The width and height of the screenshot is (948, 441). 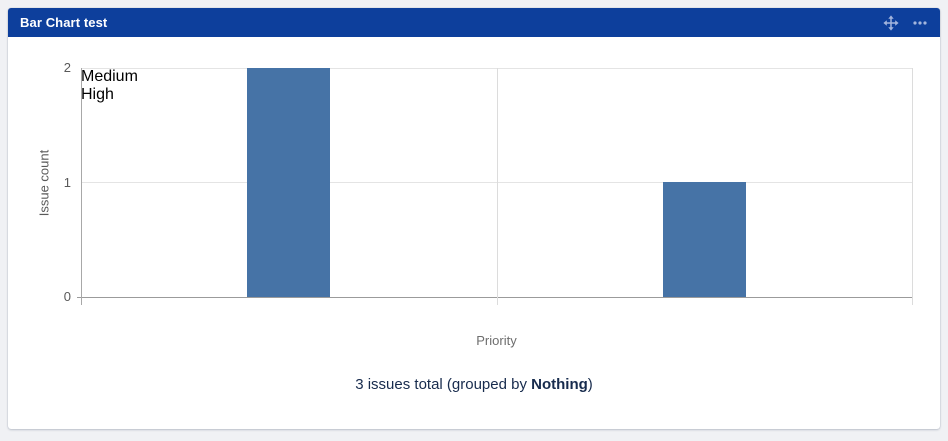 What do you see at coordinates (67, 67) in the screenshot?
I see `y-tick-label: 2` at bounding box center [67, 67].